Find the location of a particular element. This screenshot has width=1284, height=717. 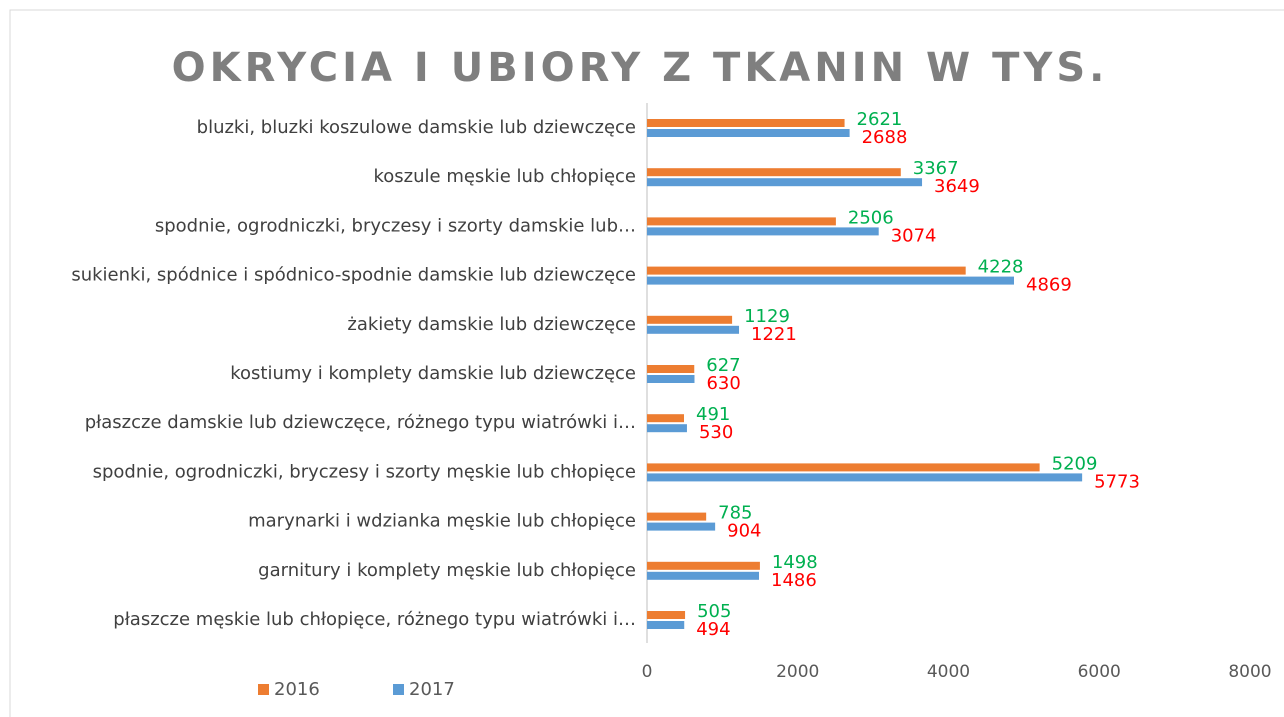

chart-title: OKRYCIA I UBIORY Z TKANIN W TYS. is located at coordinates (640, 68).